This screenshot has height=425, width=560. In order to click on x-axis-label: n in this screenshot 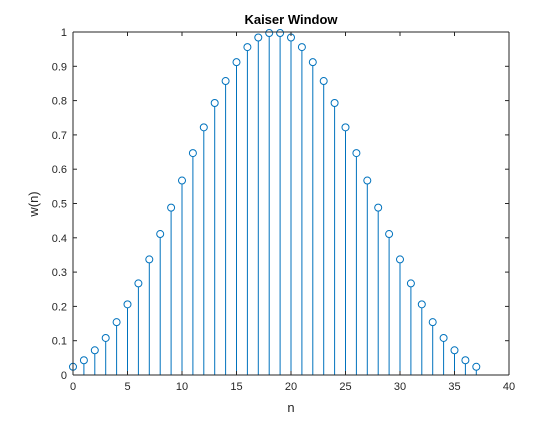, I will do `click(290, 407)`.